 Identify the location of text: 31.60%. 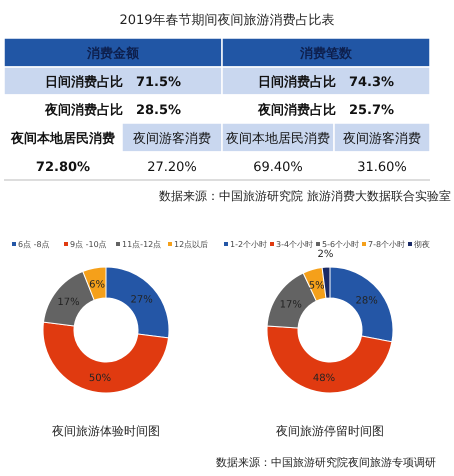
(382, 167).